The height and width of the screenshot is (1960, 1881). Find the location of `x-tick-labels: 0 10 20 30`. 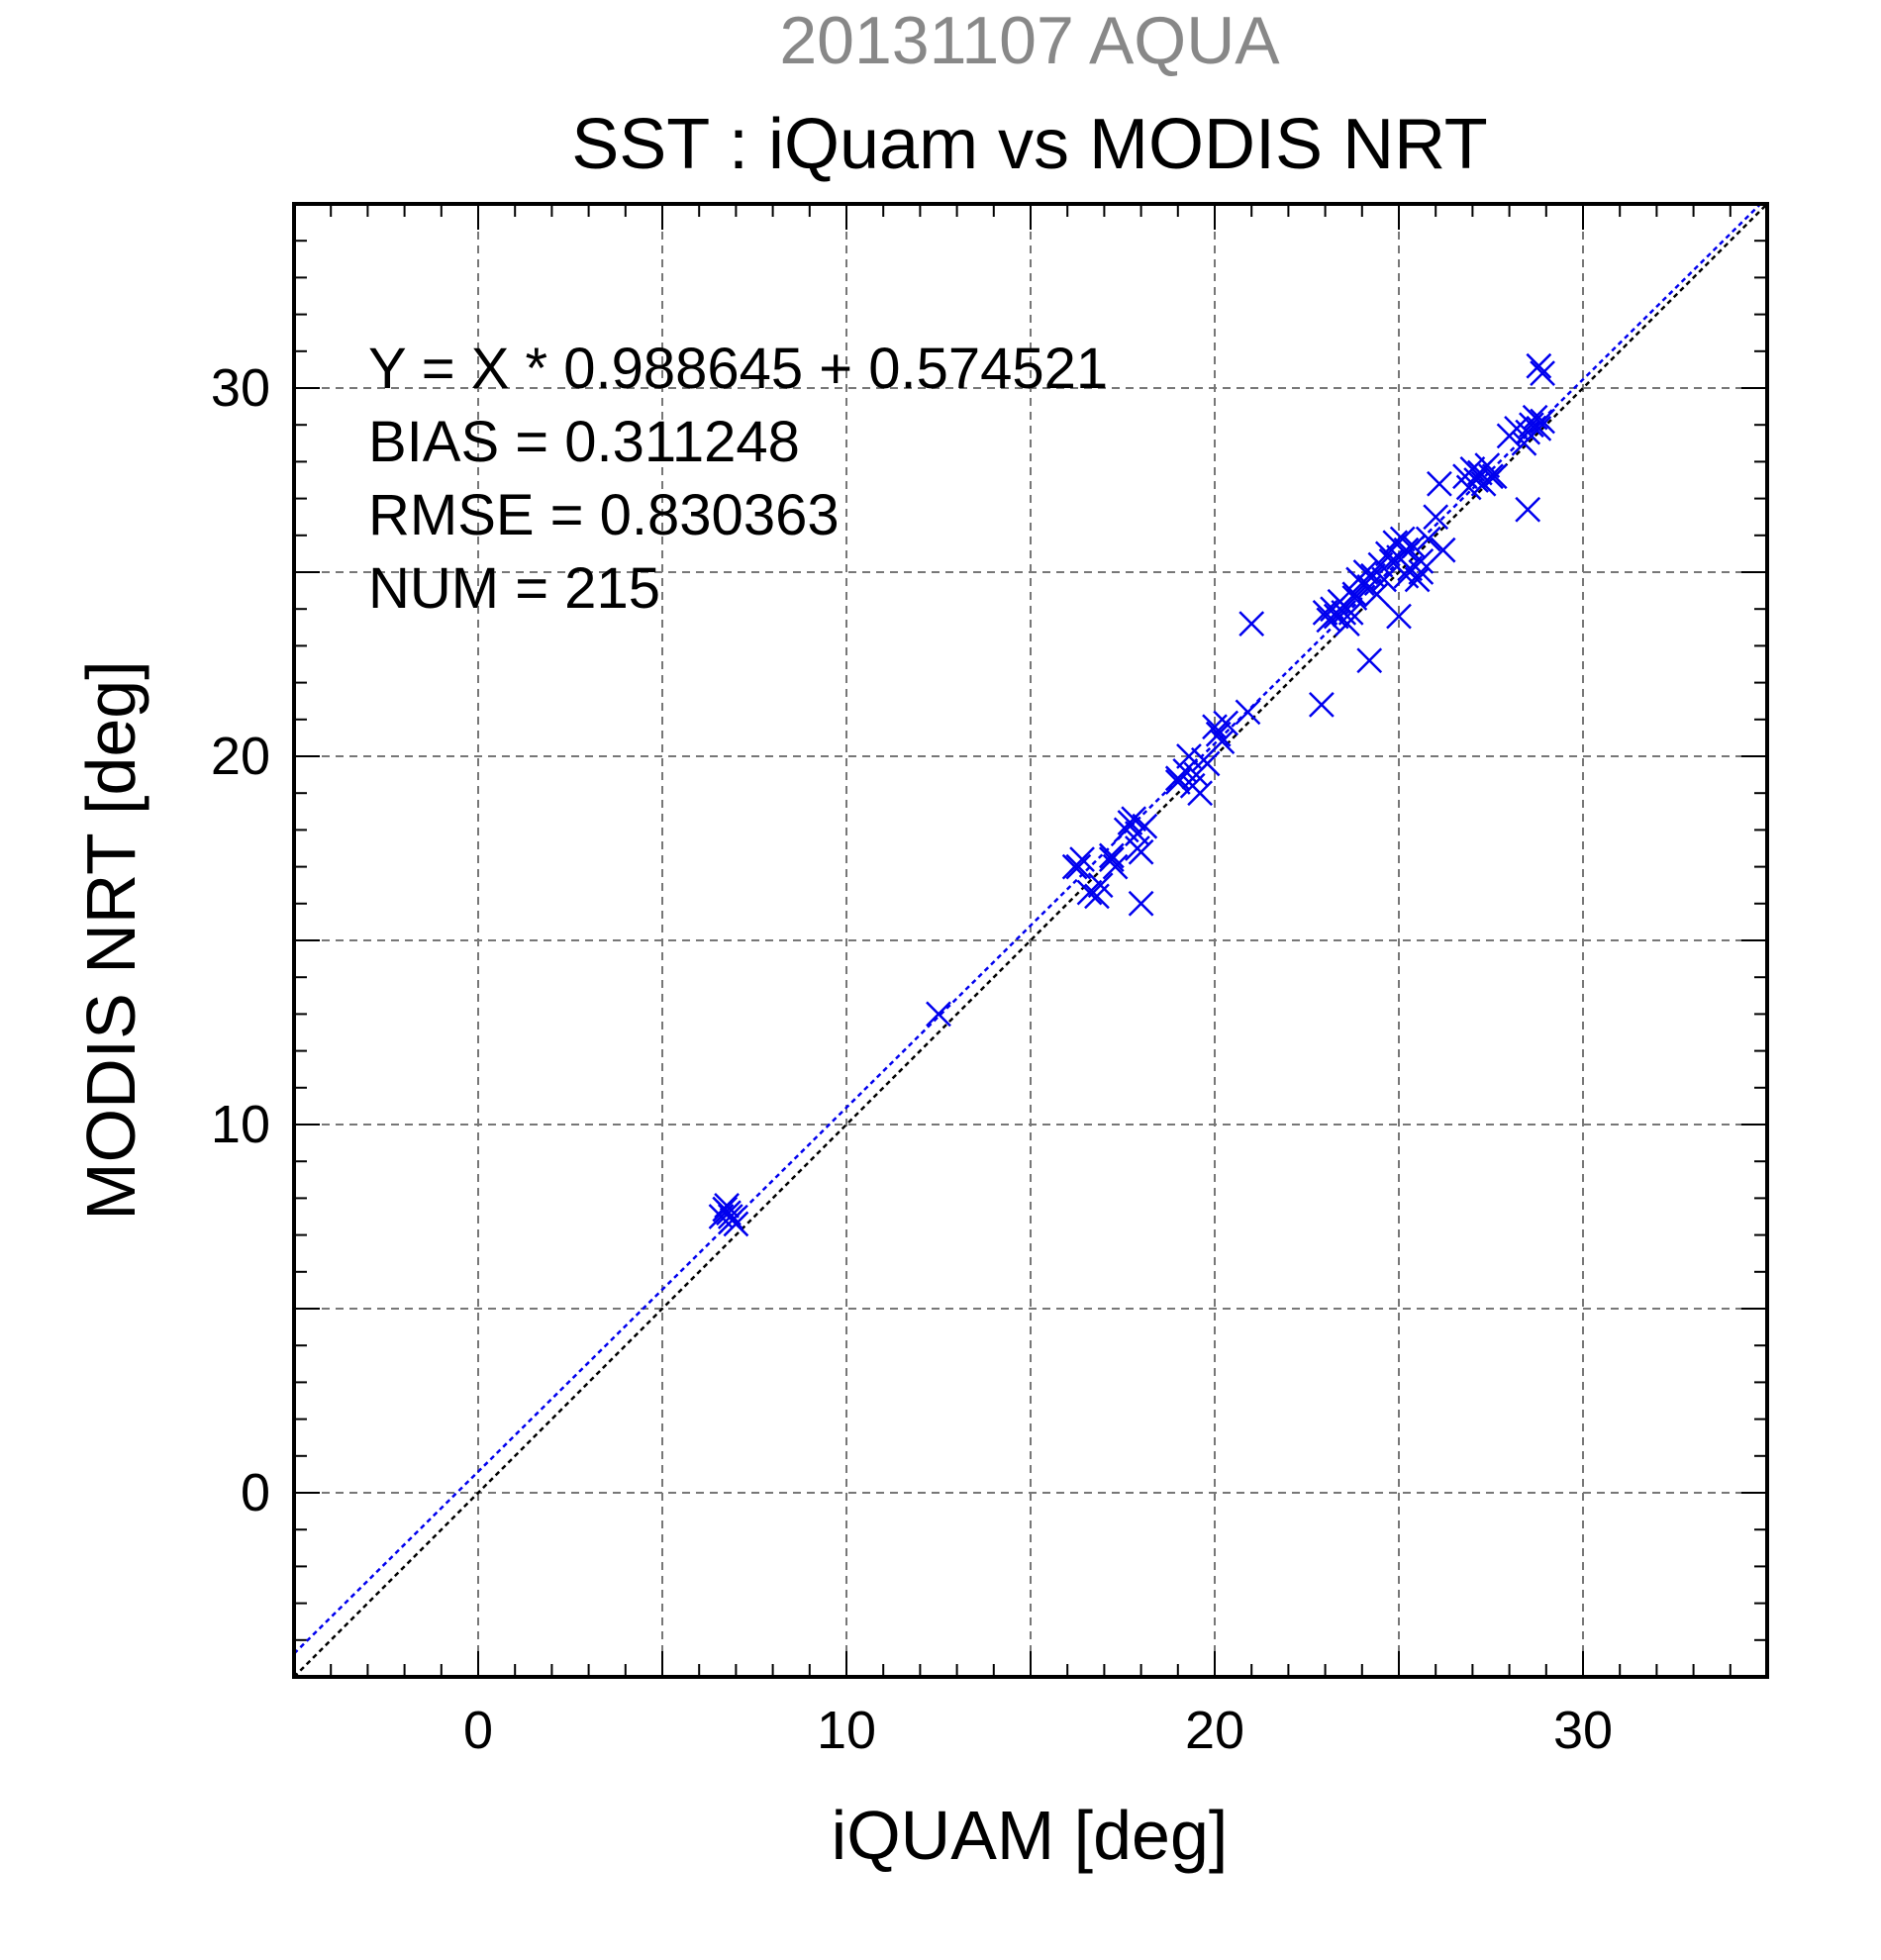

x-tick-labels: 0 10 20 30 is located at coordinates (1038, 1730).